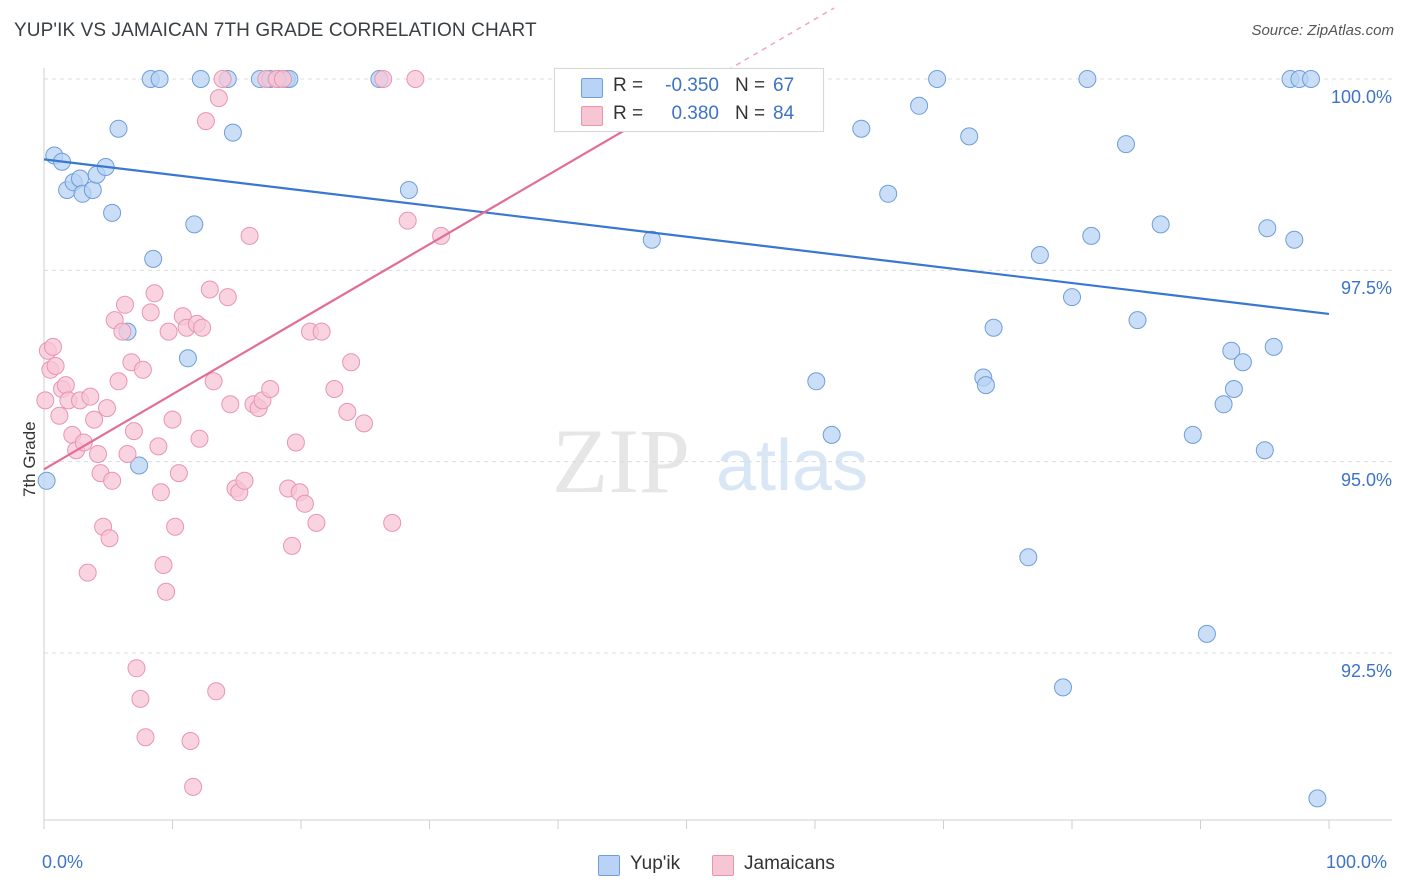  Describe the element at coordinates (750, 85) in the screenshot. I see `n-label: N =` at that location.